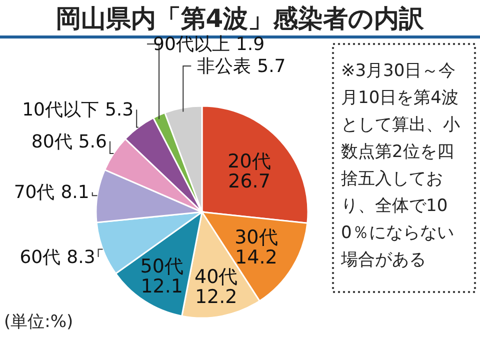  Describe the element at coordinates (256, 237) in the screenshot. I see `slice-label: 30代` at that location.